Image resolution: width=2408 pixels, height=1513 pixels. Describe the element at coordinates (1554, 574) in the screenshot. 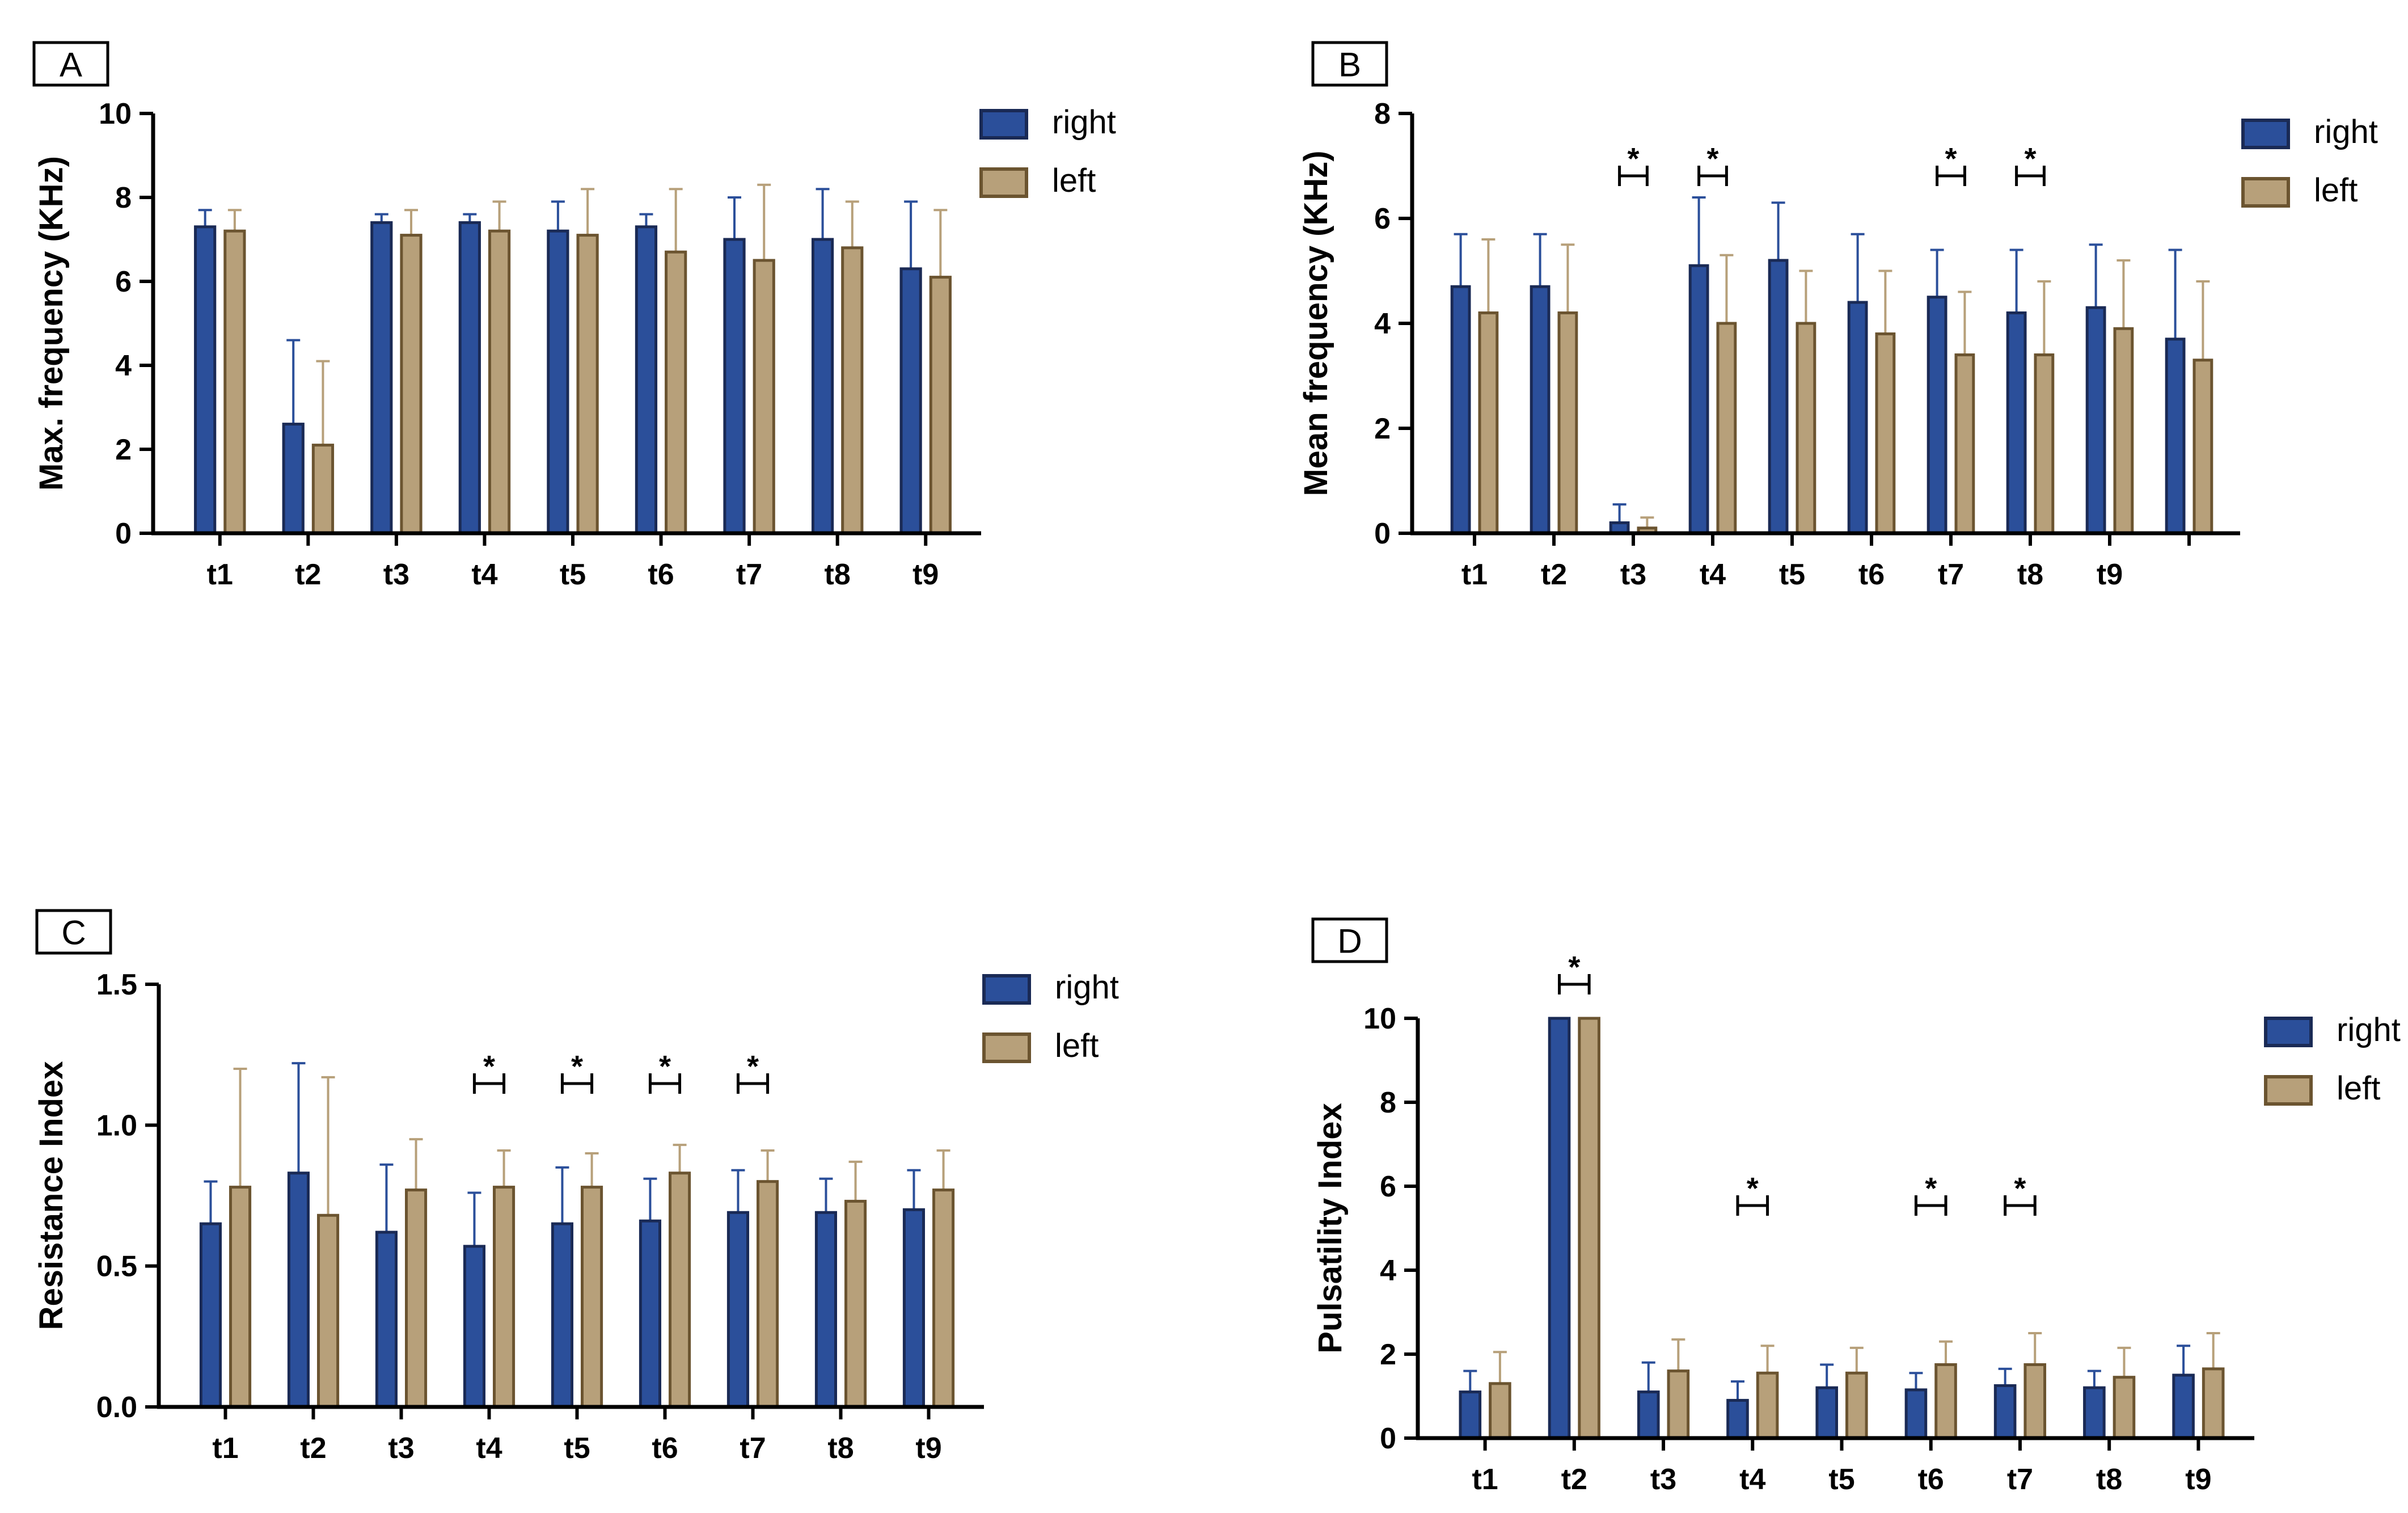

I see `x-tick-label: t2` at that location.